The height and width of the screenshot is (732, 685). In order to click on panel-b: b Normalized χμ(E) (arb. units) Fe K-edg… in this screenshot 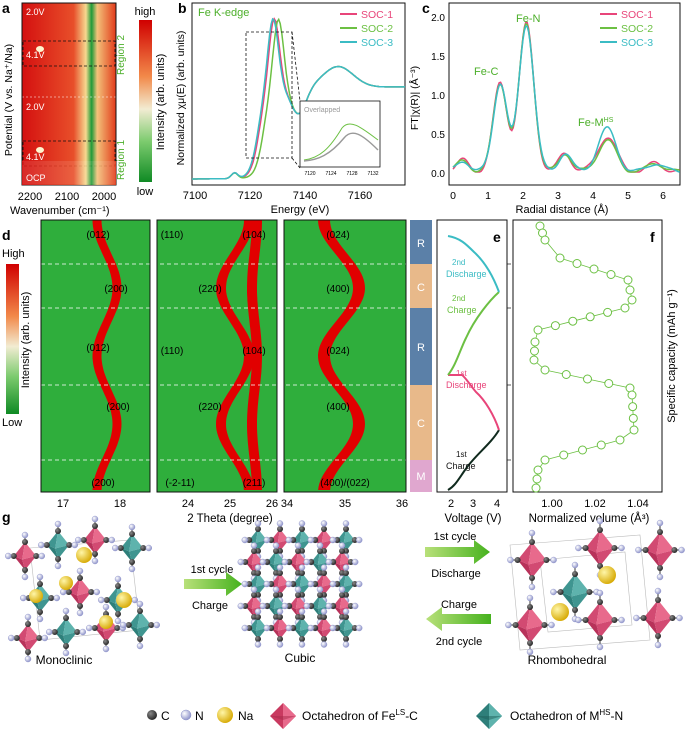, I will do `click(290, 108)`.